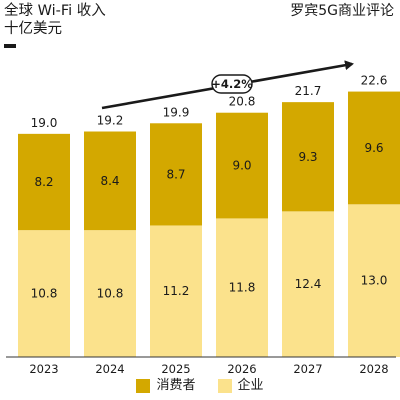  I want to click on total-label-2025: 19.9, so click(176, 112).